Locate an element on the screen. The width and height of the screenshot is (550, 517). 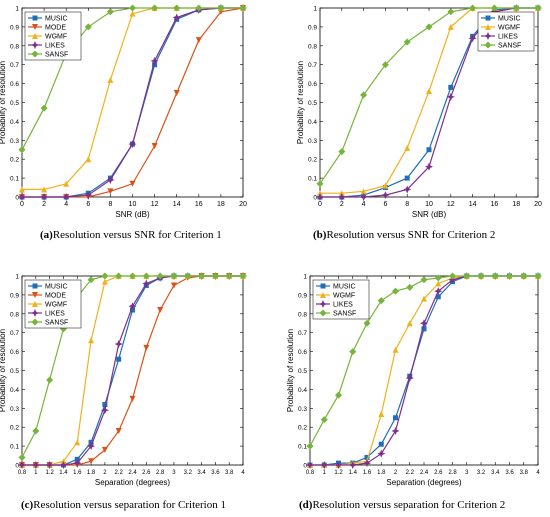
y-tick-label: 0.4 is located at coordinates (14, 390).